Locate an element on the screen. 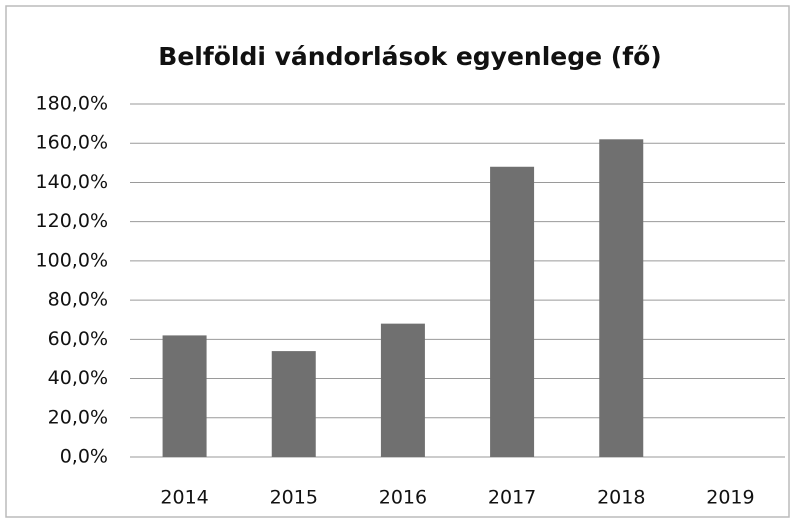  y-tick-label: 140,0% is located at coordinates (72, 182).